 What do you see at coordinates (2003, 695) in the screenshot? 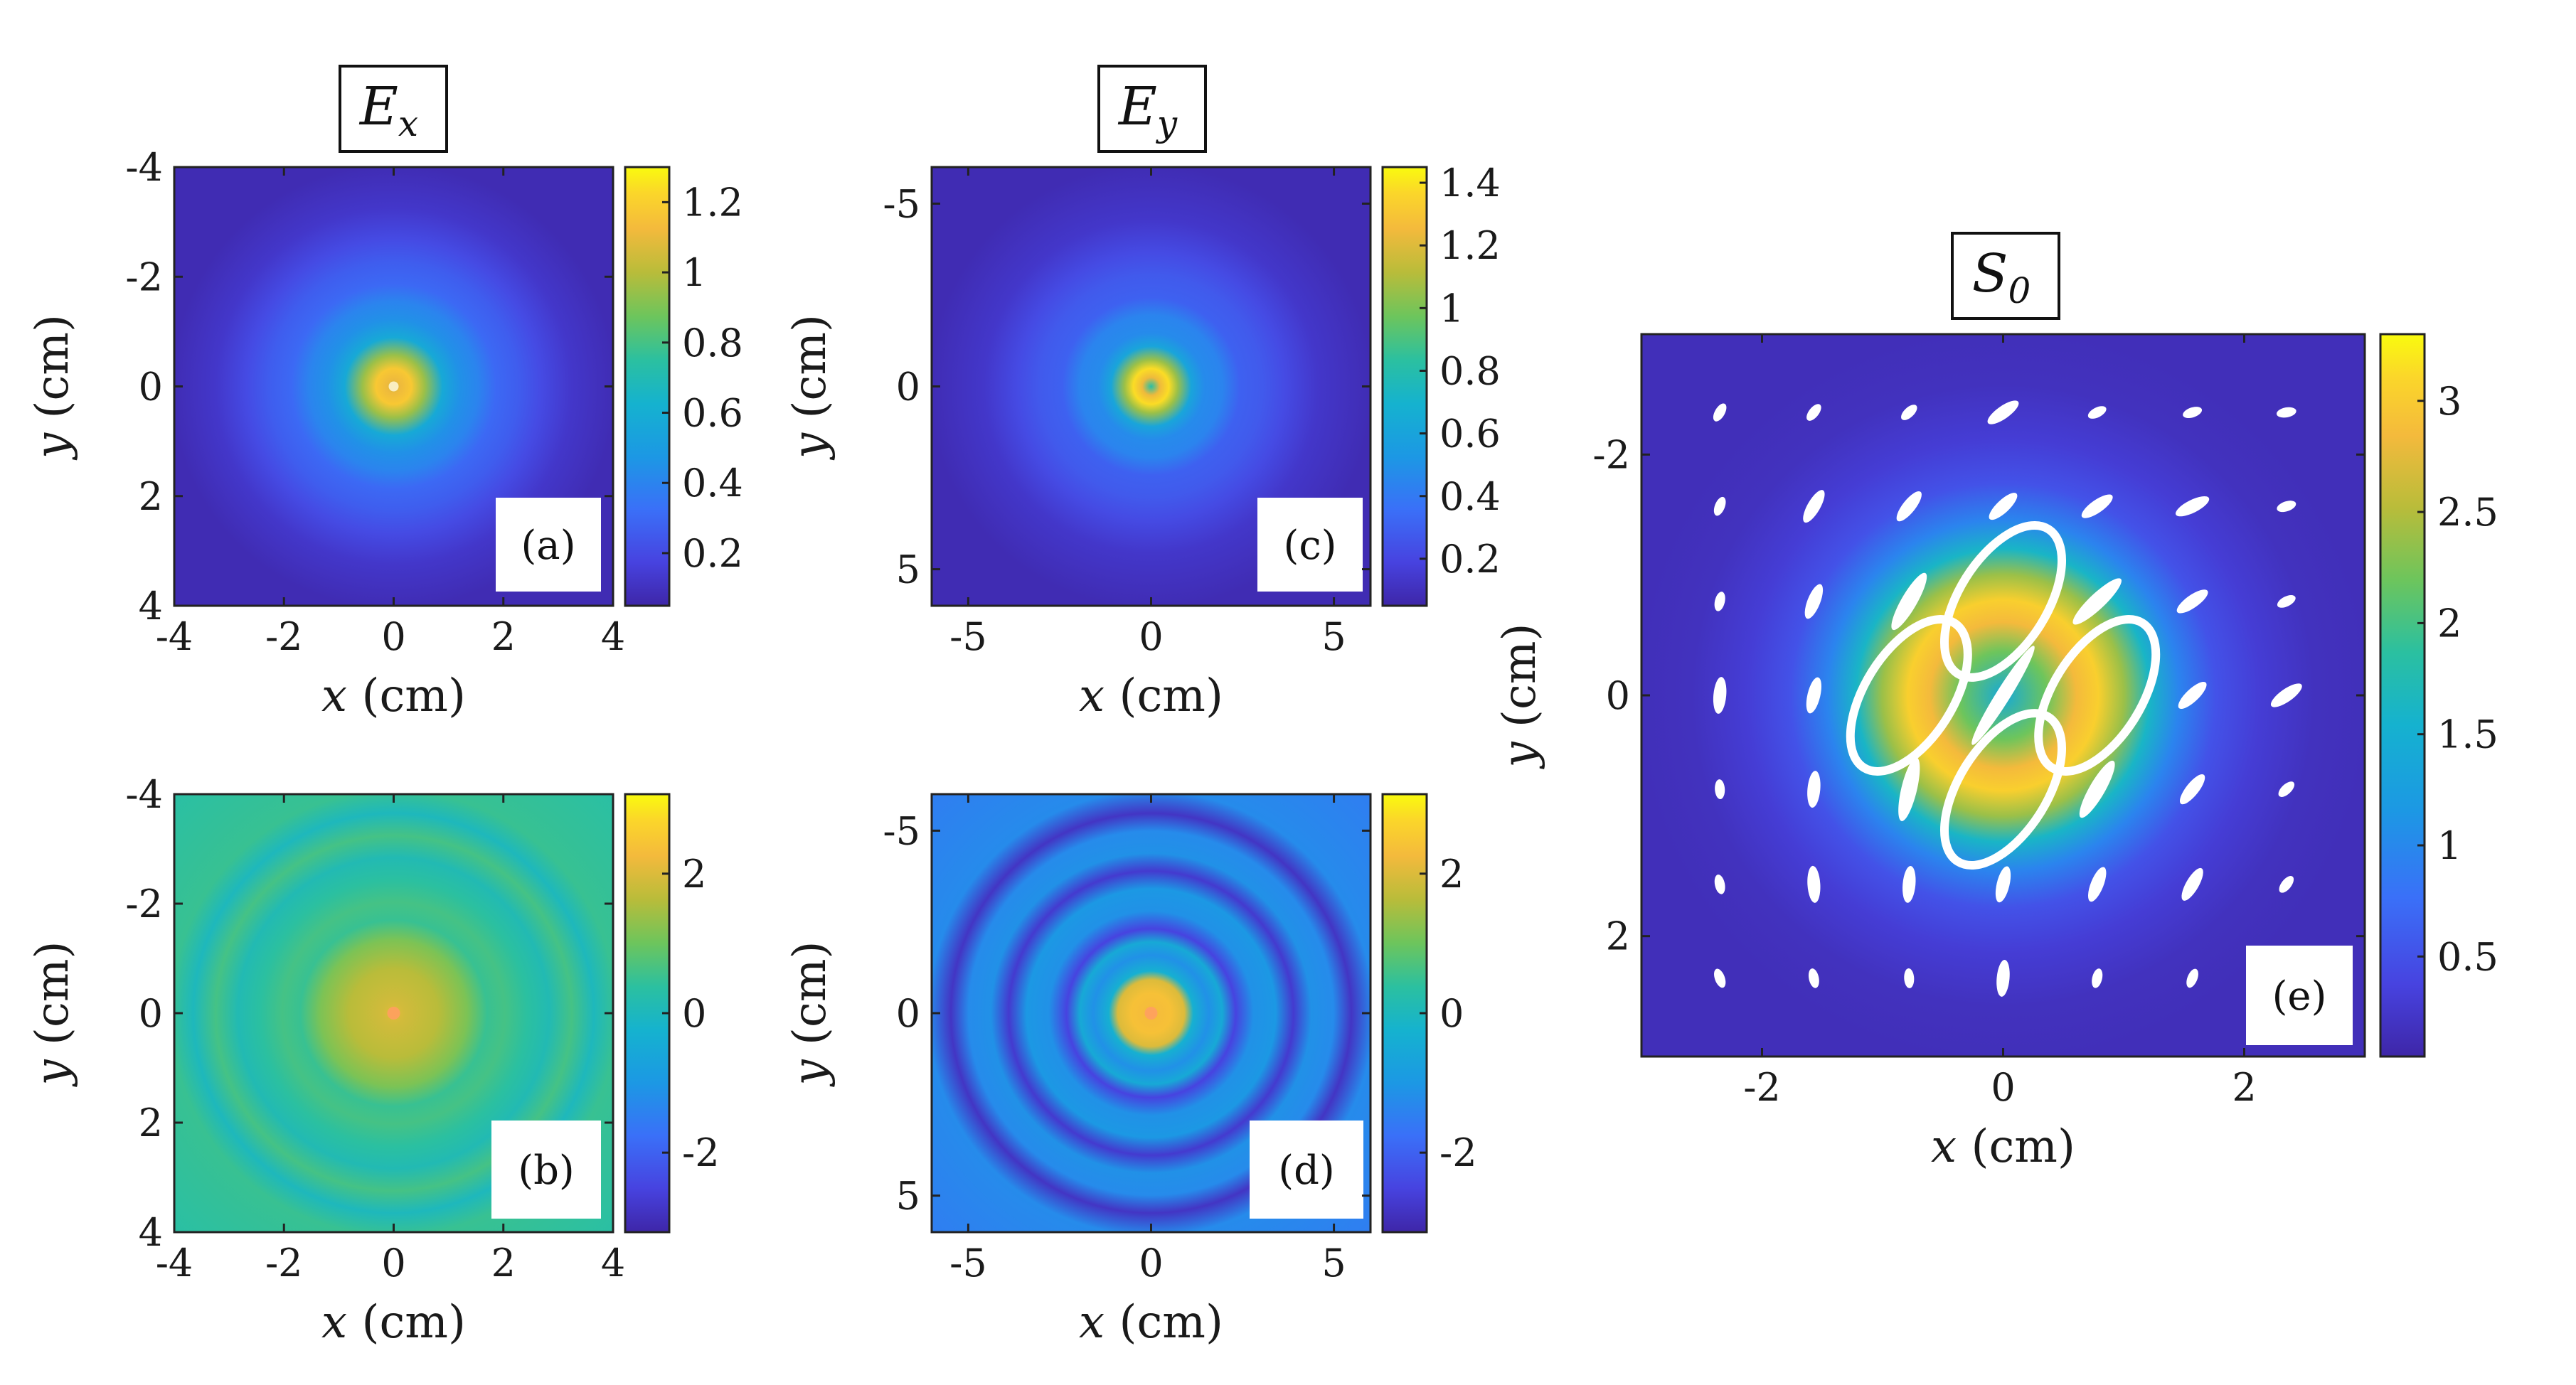
I see `polarization-ellipse-center` at bounding box center [2003, 695].